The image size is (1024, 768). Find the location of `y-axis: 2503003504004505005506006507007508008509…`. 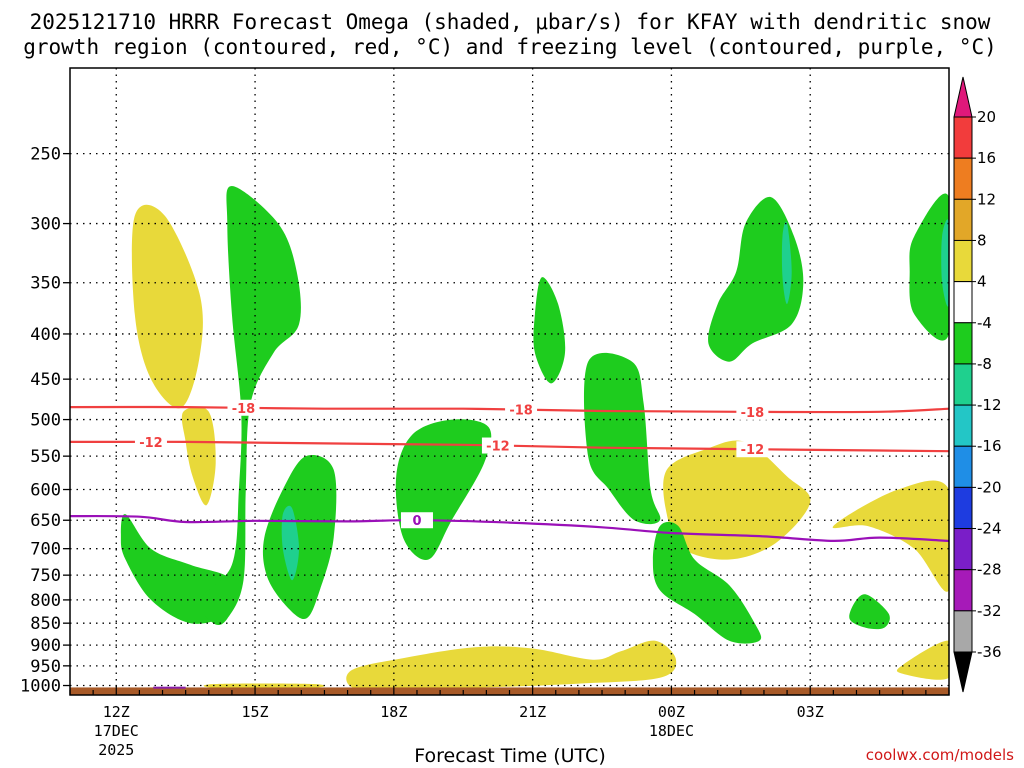

y-axis: 2503003504004505005506006507007508008509… is located at coordinates (45, 421).